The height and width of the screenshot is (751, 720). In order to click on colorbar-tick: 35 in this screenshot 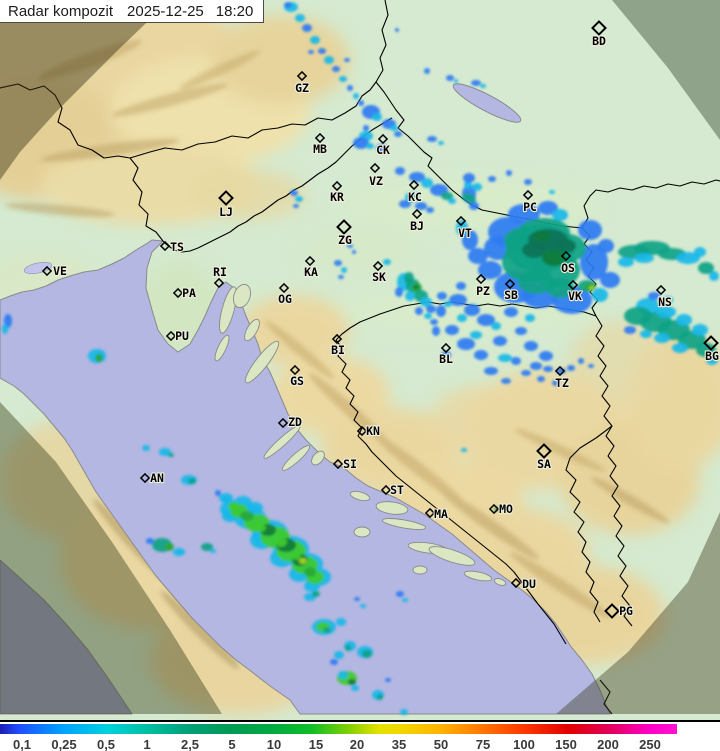, I will do `click(399, 744)`.